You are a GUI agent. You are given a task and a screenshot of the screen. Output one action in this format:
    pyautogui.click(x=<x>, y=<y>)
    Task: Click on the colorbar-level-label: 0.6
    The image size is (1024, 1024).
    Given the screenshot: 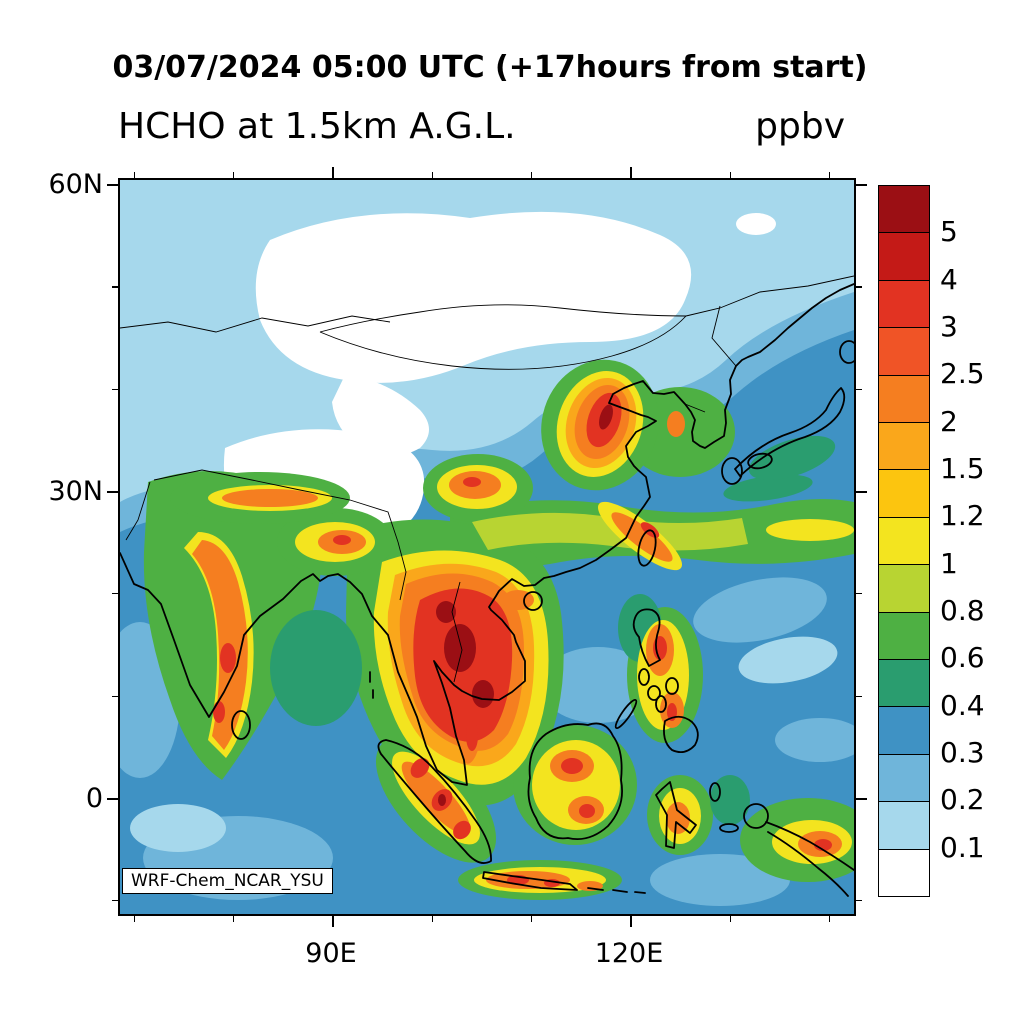 What is the action you would take?
    pyautogui.click(x=962, y=658)
    